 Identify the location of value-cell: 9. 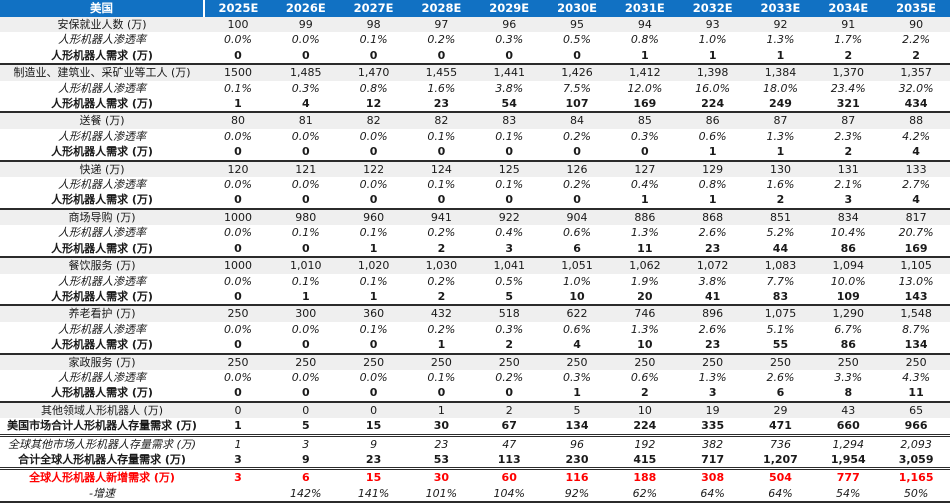
(305, 461).